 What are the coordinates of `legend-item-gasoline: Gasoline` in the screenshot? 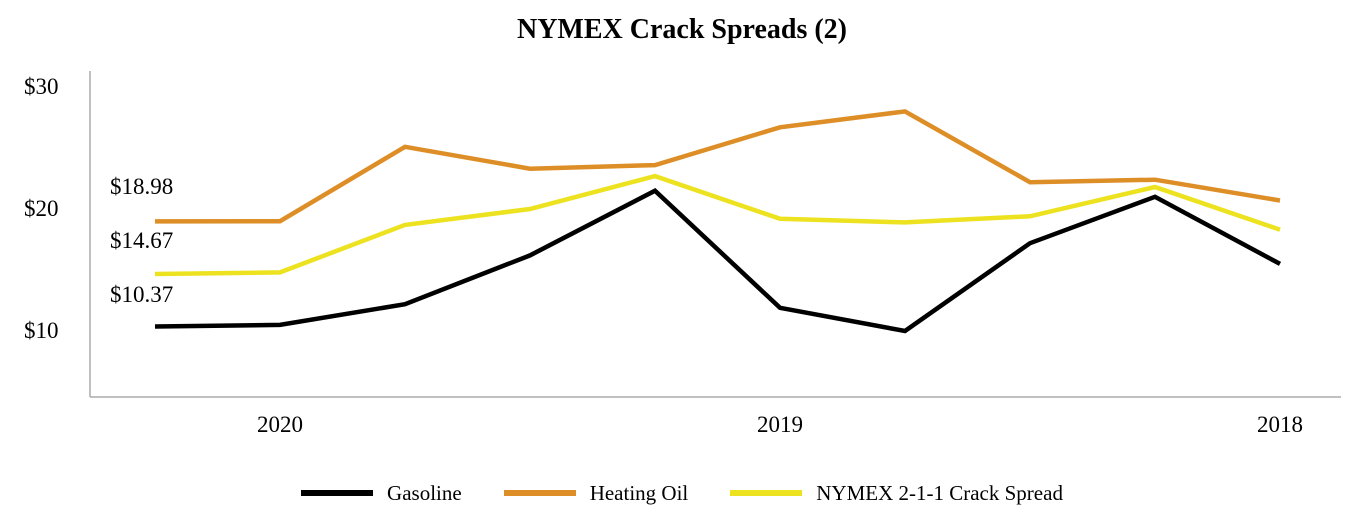 It's located at (381, 493).